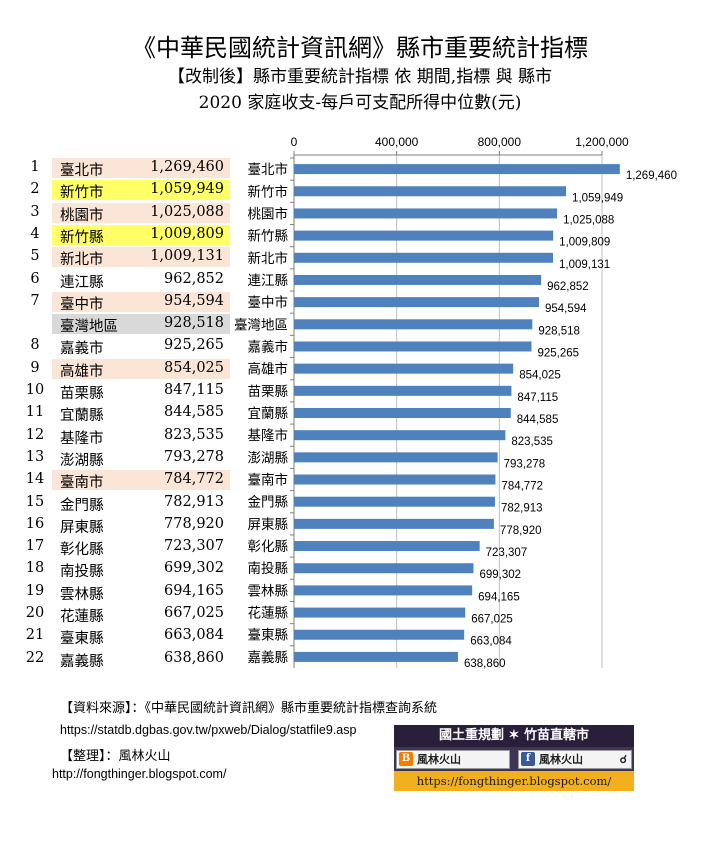  Describe the element at coordinates (35, 657) in the screenshot. I see `rank-number: 22` at that location.